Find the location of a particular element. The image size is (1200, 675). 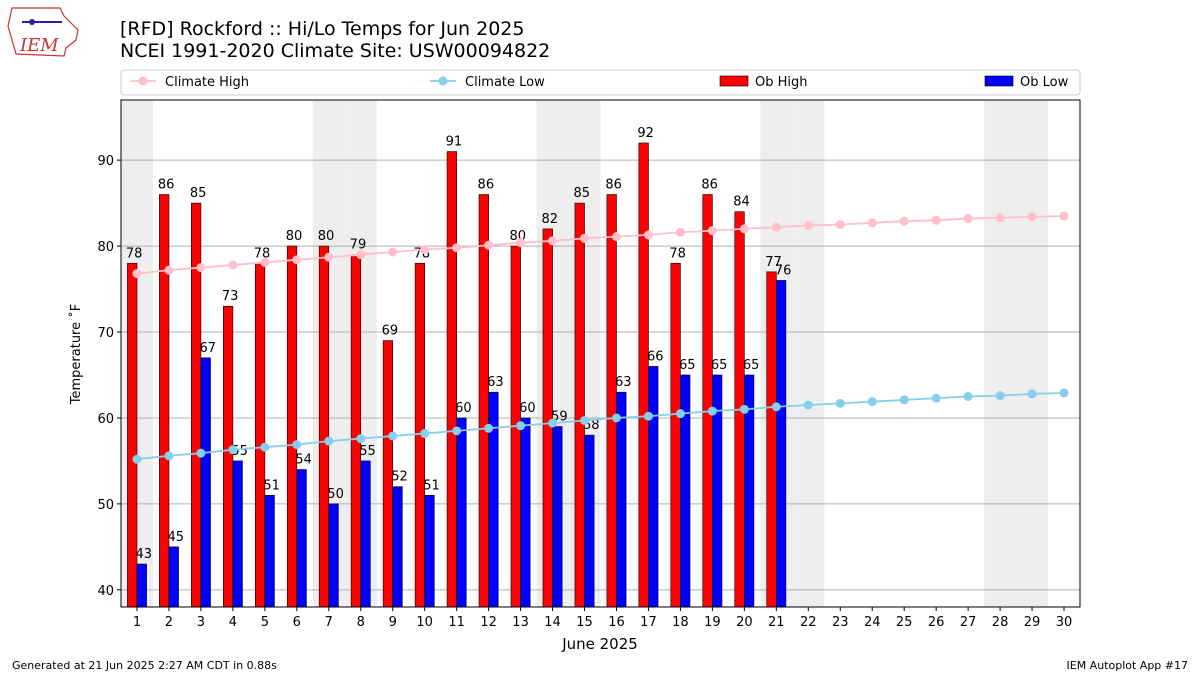

x-tick-label: 25 is located at coordinates (904, 622).